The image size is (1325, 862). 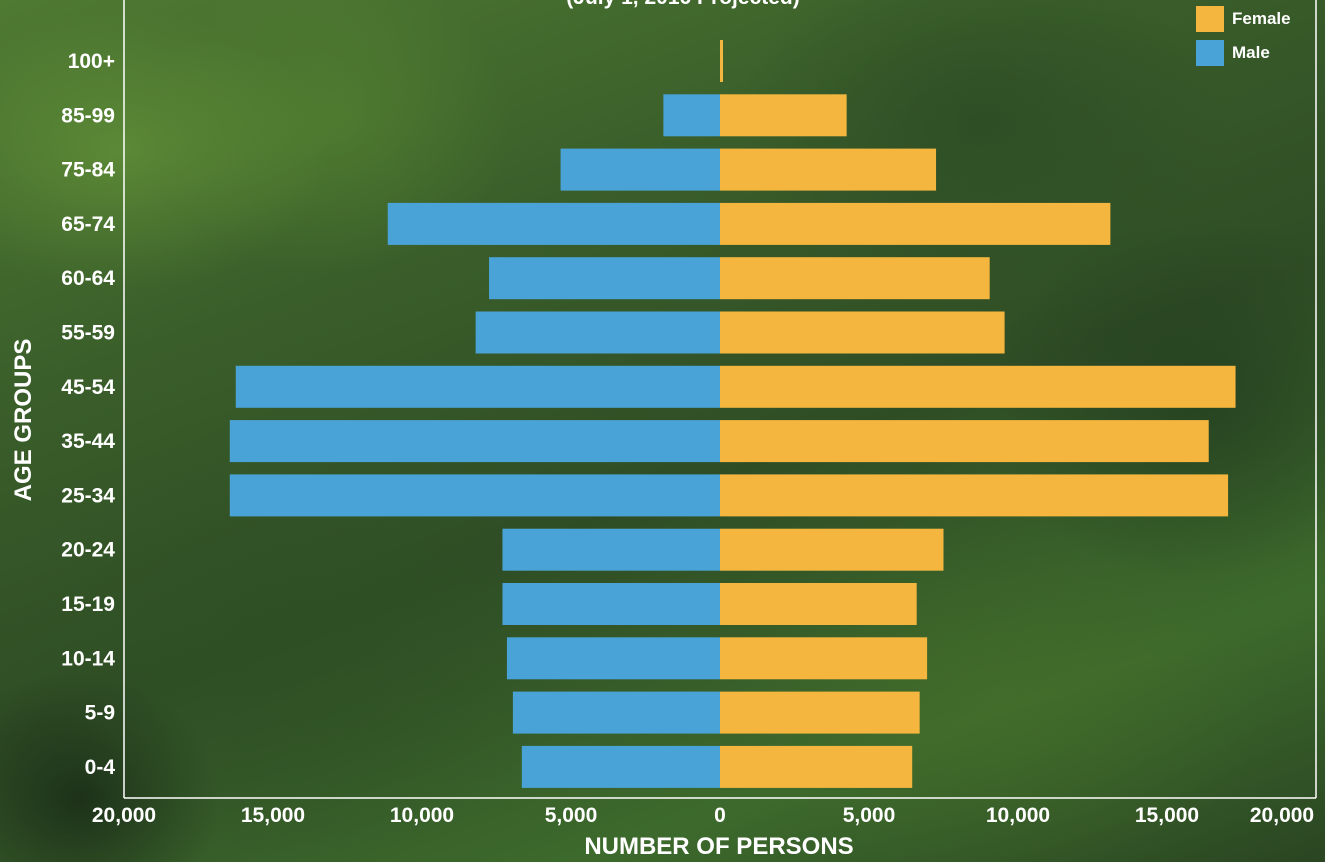 What do you see at coordinates (1210, 53) in the screenshot?
I see `legend-swatch-male` at bounding box center [1210, 53].